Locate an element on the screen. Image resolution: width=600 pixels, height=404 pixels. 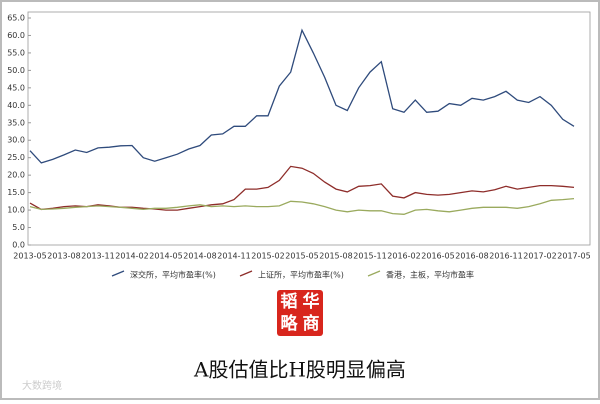
x-tick-label: 2016-02 is located at coordinates (403, 256).